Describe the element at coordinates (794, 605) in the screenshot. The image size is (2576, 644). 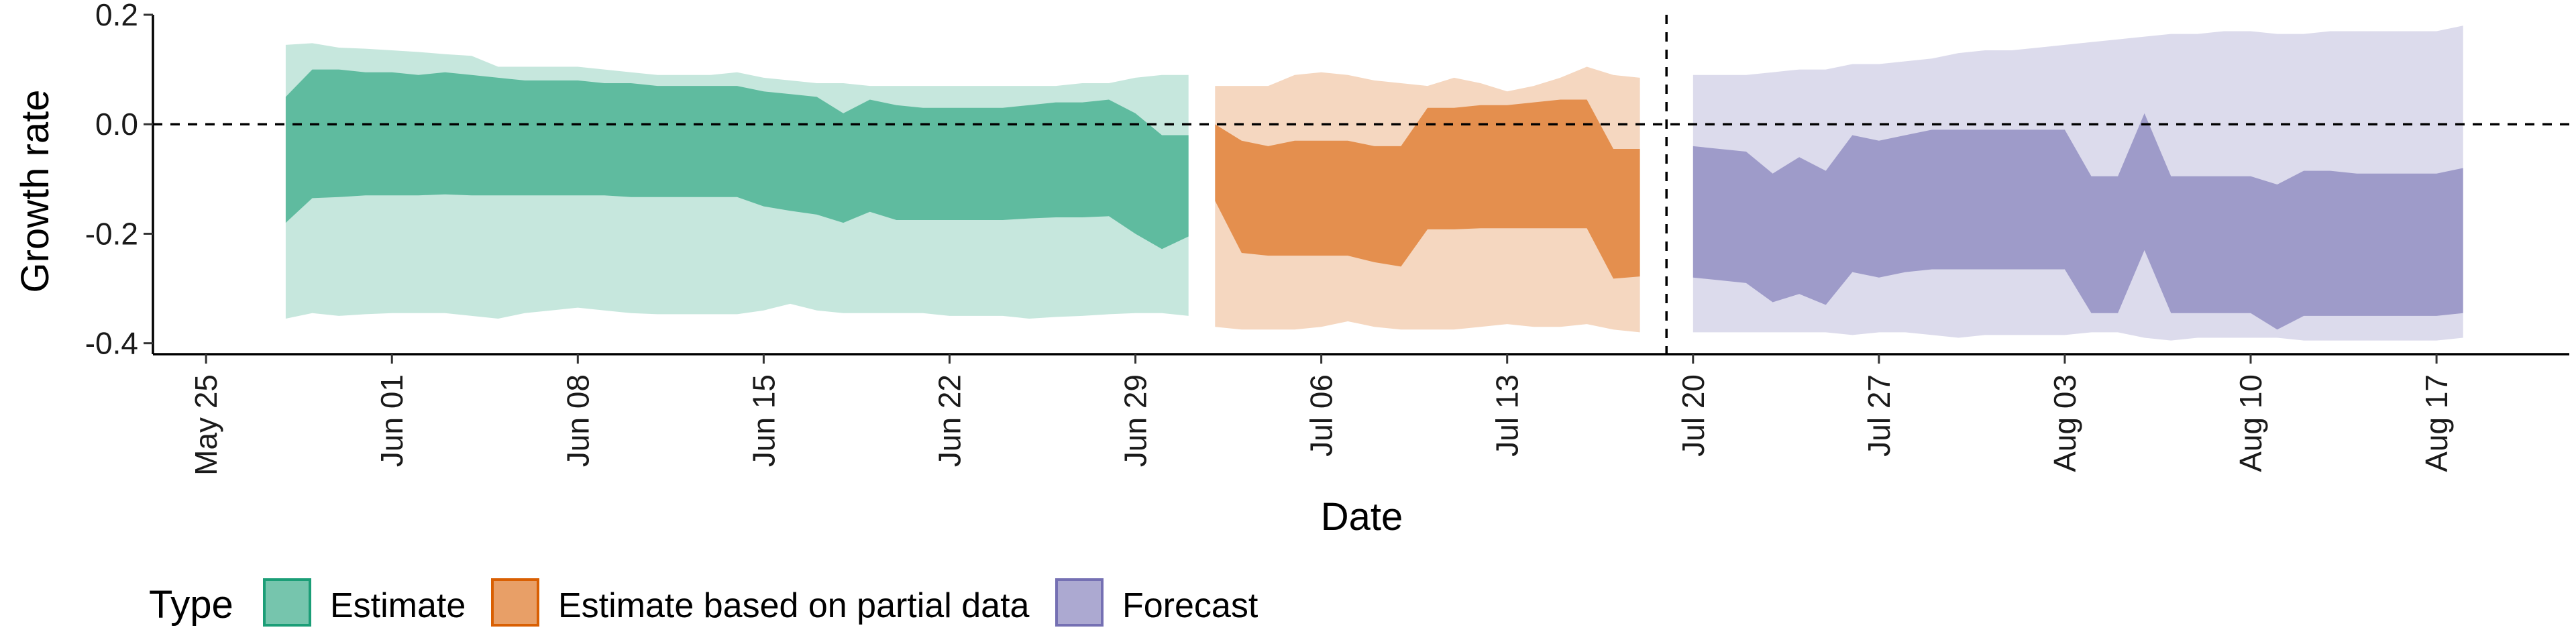
I see `legend-label: Estimate based on partial data` at that location.